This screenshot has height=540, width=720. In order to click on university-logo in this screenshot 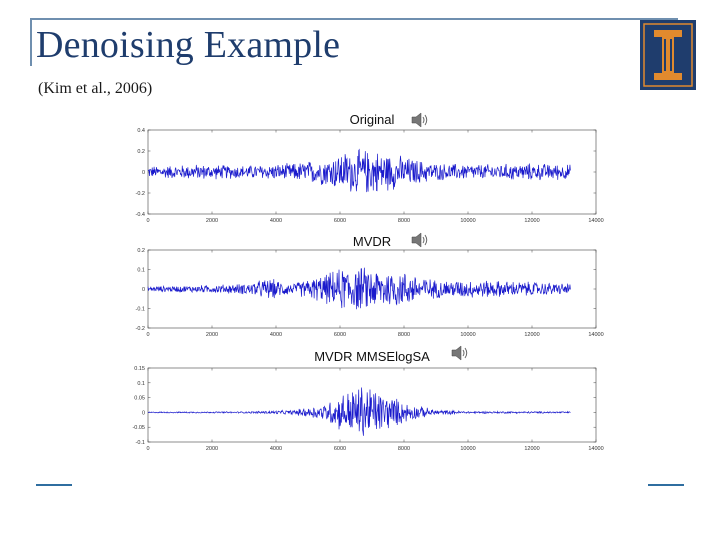, I will do `click(668, 55)`.